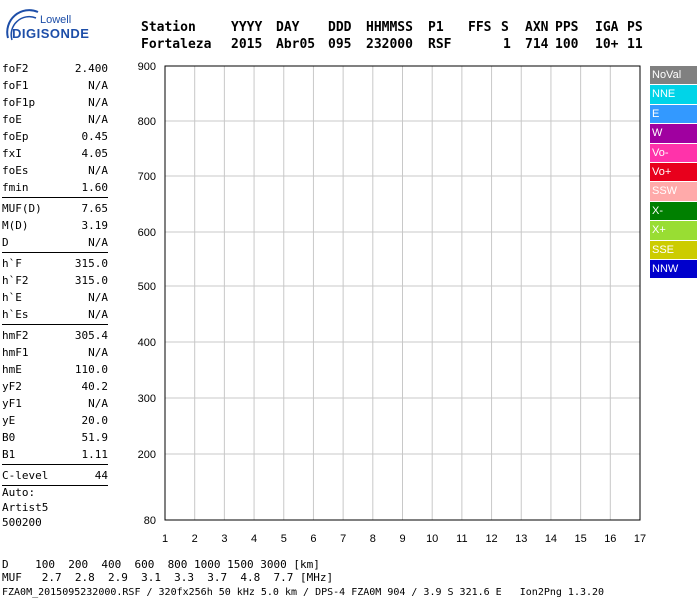 The width and height of the screenshot is (700, 600). Describe the element at coordinates (19, 492) in the screenshot. I see `auto-label: Auto:` at that location.